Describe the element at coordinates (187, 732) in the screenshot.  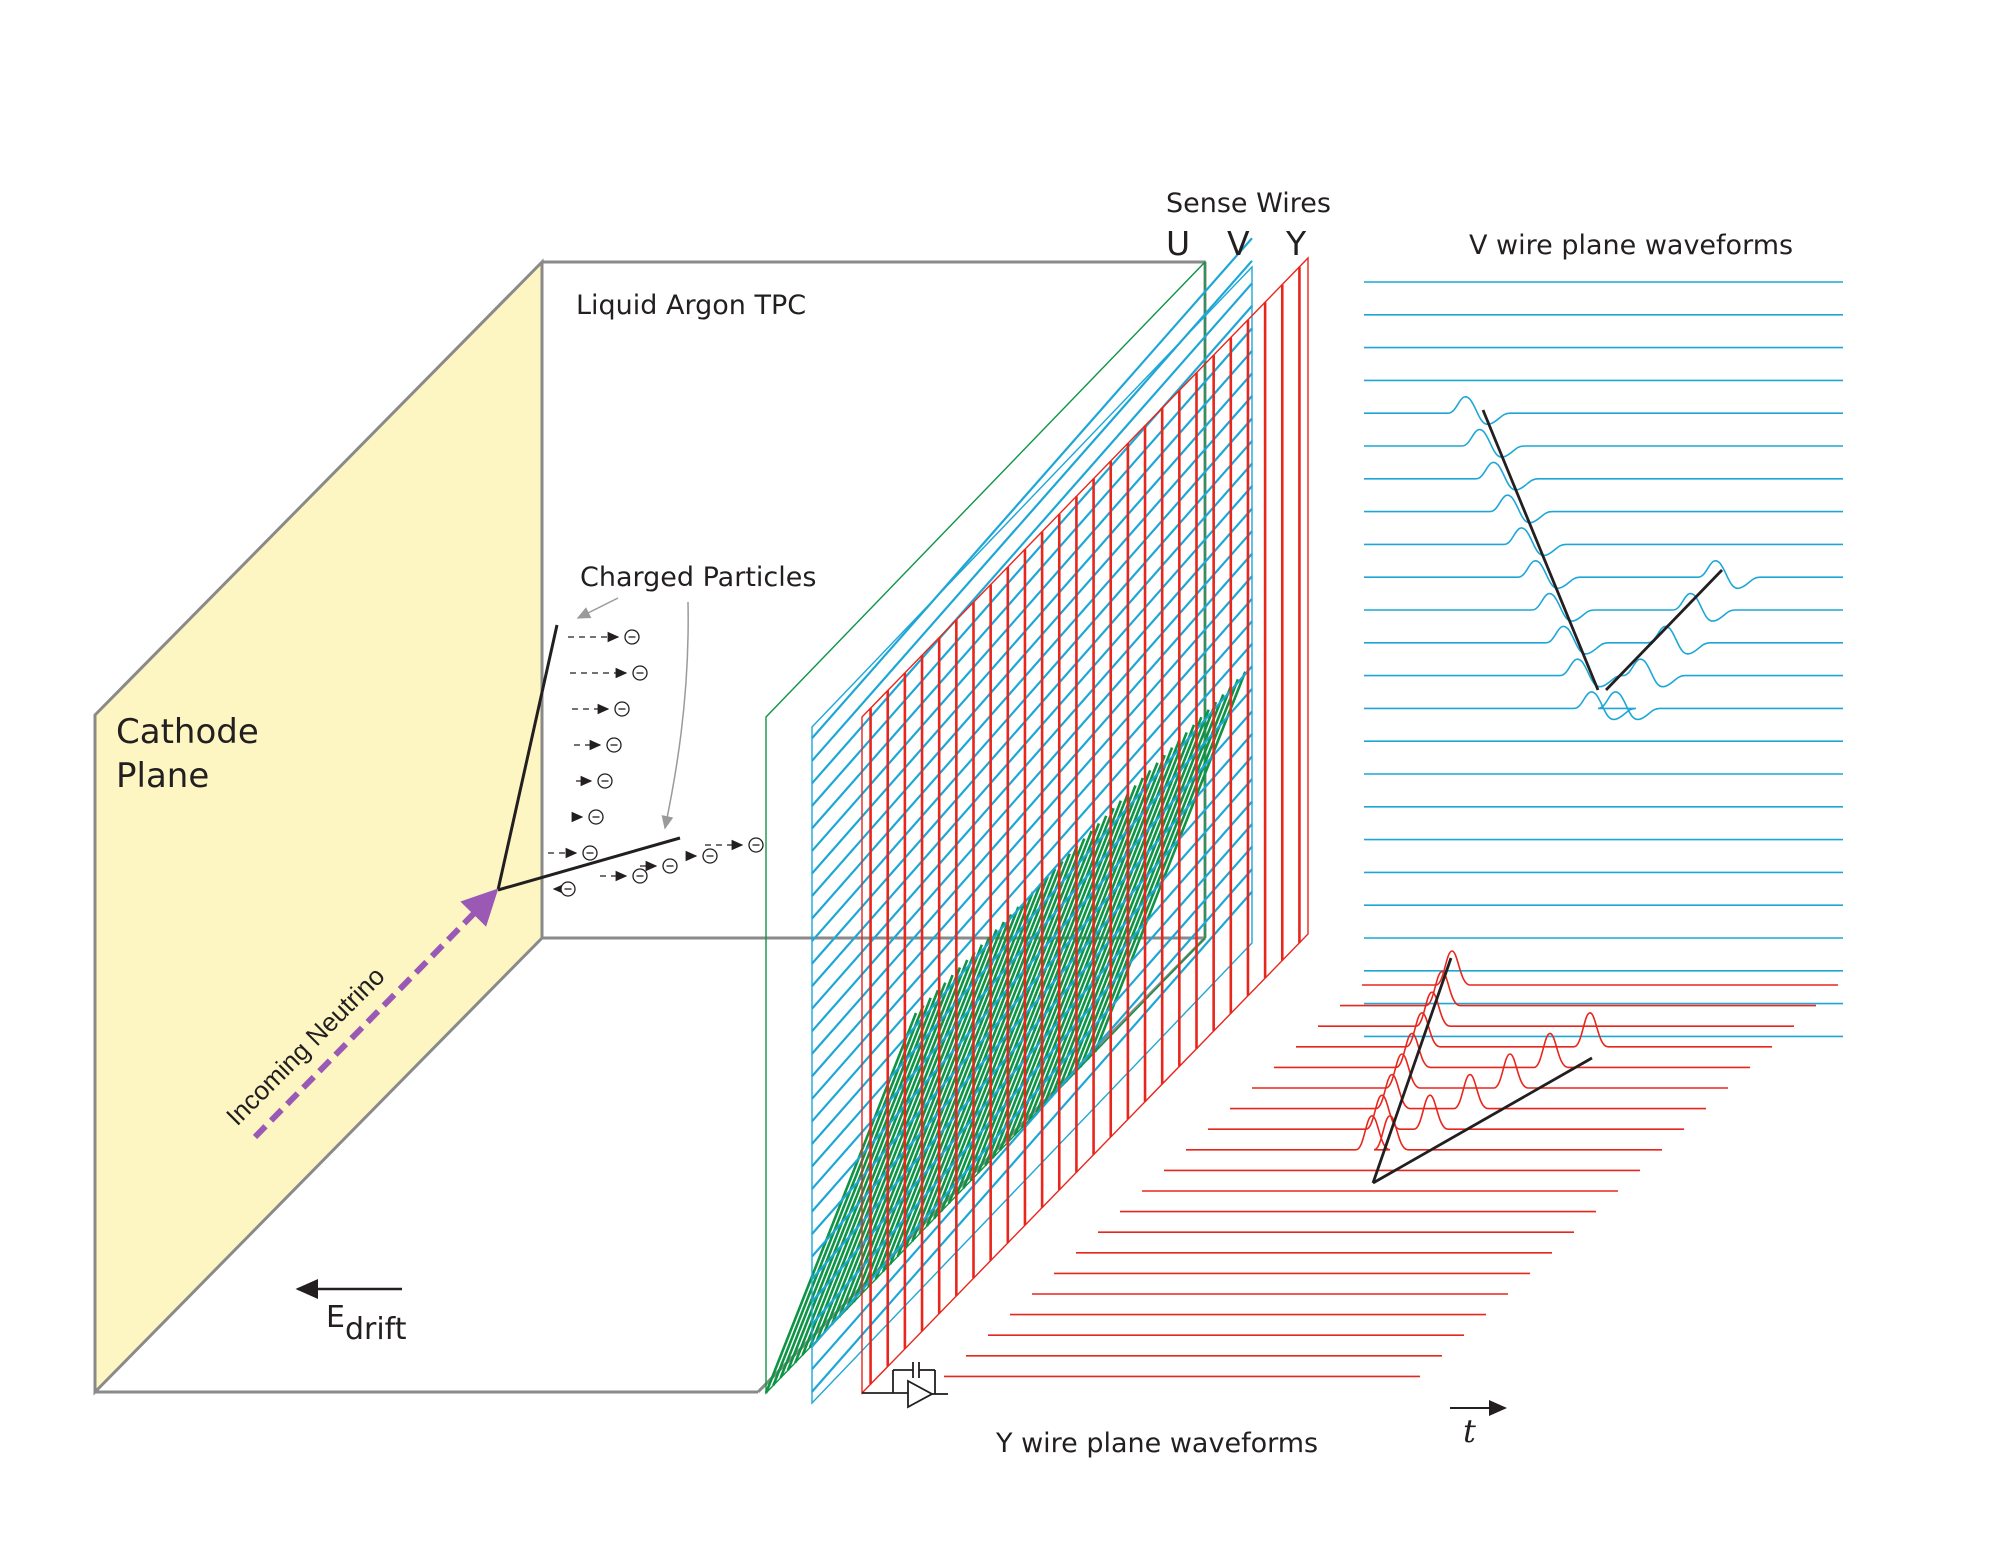
I see `cathode-label-line1: Cathode` at that location.